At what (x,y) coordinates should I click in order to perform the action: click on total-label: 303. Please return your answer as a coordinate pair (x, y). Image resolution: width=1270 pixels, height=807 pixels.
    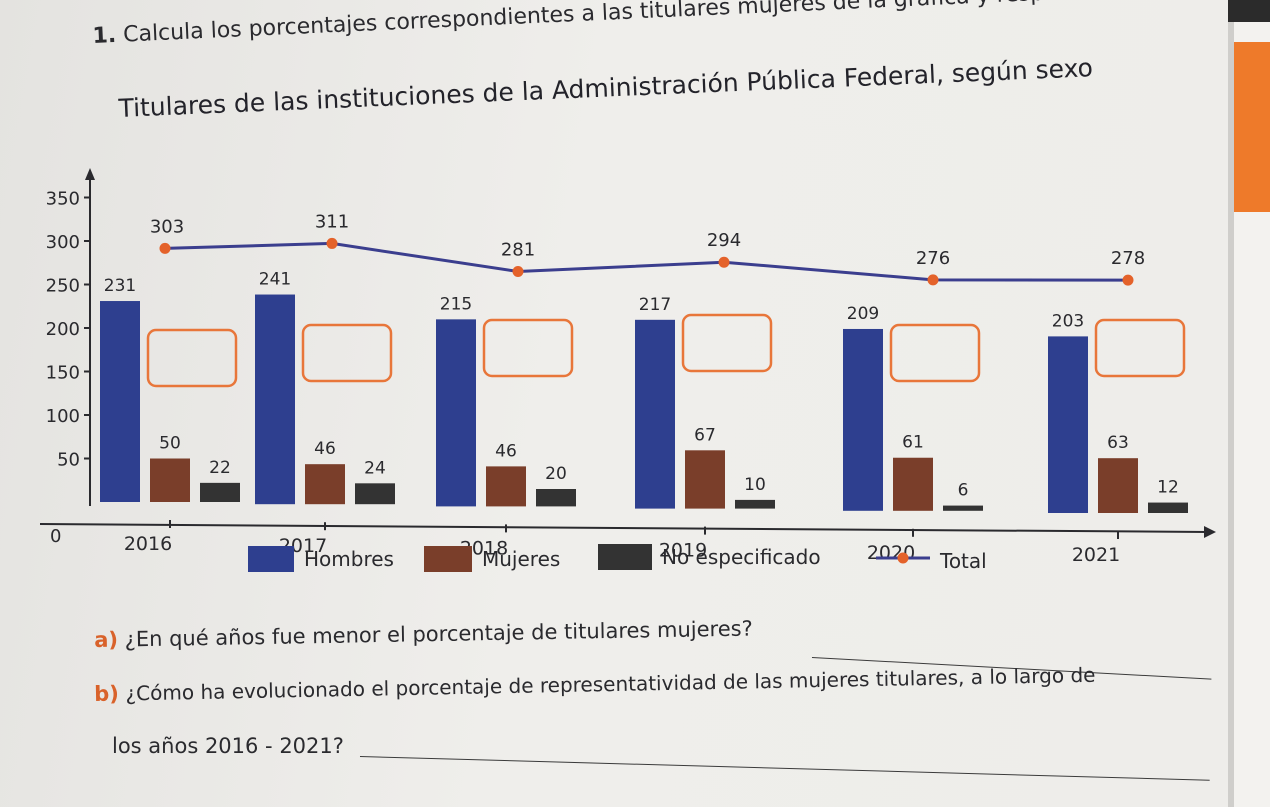
    Looking at the image, I should click on (167, 226).